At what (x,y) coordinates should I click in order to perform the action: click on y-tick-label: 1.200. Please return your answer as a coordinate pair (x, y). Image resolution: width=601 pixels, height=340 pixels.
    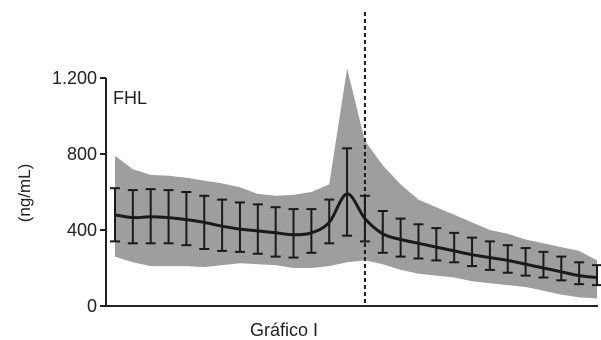
    Looking at the image, I should click on (74, 78).